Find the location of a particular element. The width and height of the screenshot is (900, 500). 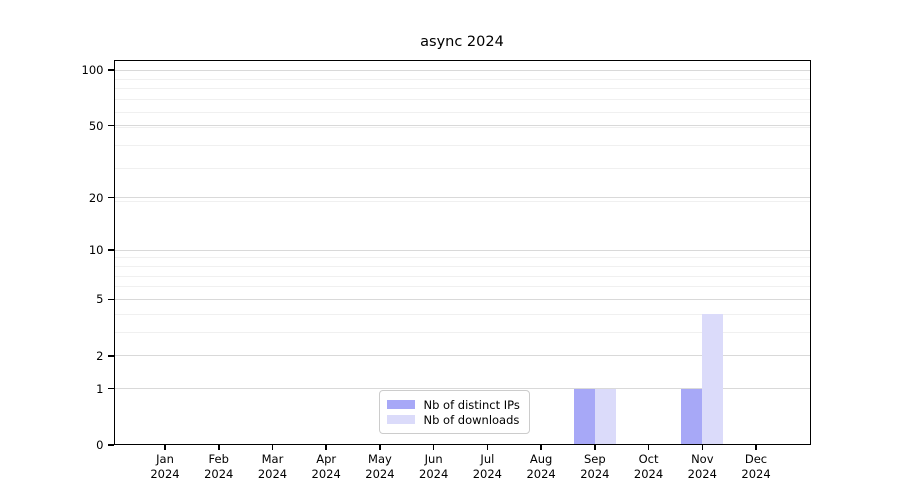

x-axis-tick-label: Apr 2024 is located at coordinates (326, 466).